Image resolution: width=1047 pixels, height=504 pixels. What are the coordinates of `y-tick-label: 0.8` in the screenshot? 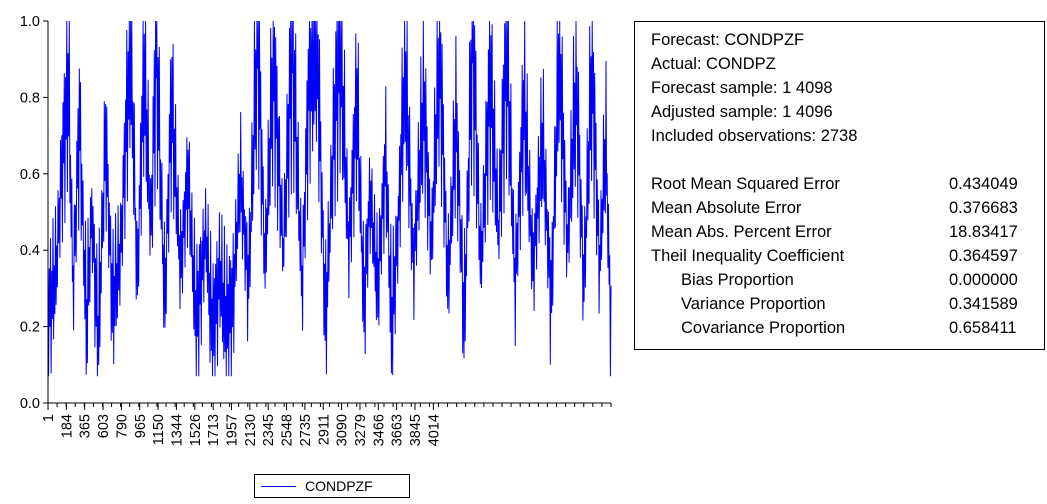 It's located at (30, 98).